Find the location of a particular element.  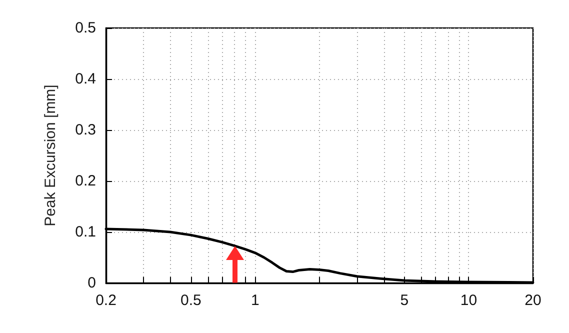

x-tick-label: 10 is located at coordinates (469, 300).